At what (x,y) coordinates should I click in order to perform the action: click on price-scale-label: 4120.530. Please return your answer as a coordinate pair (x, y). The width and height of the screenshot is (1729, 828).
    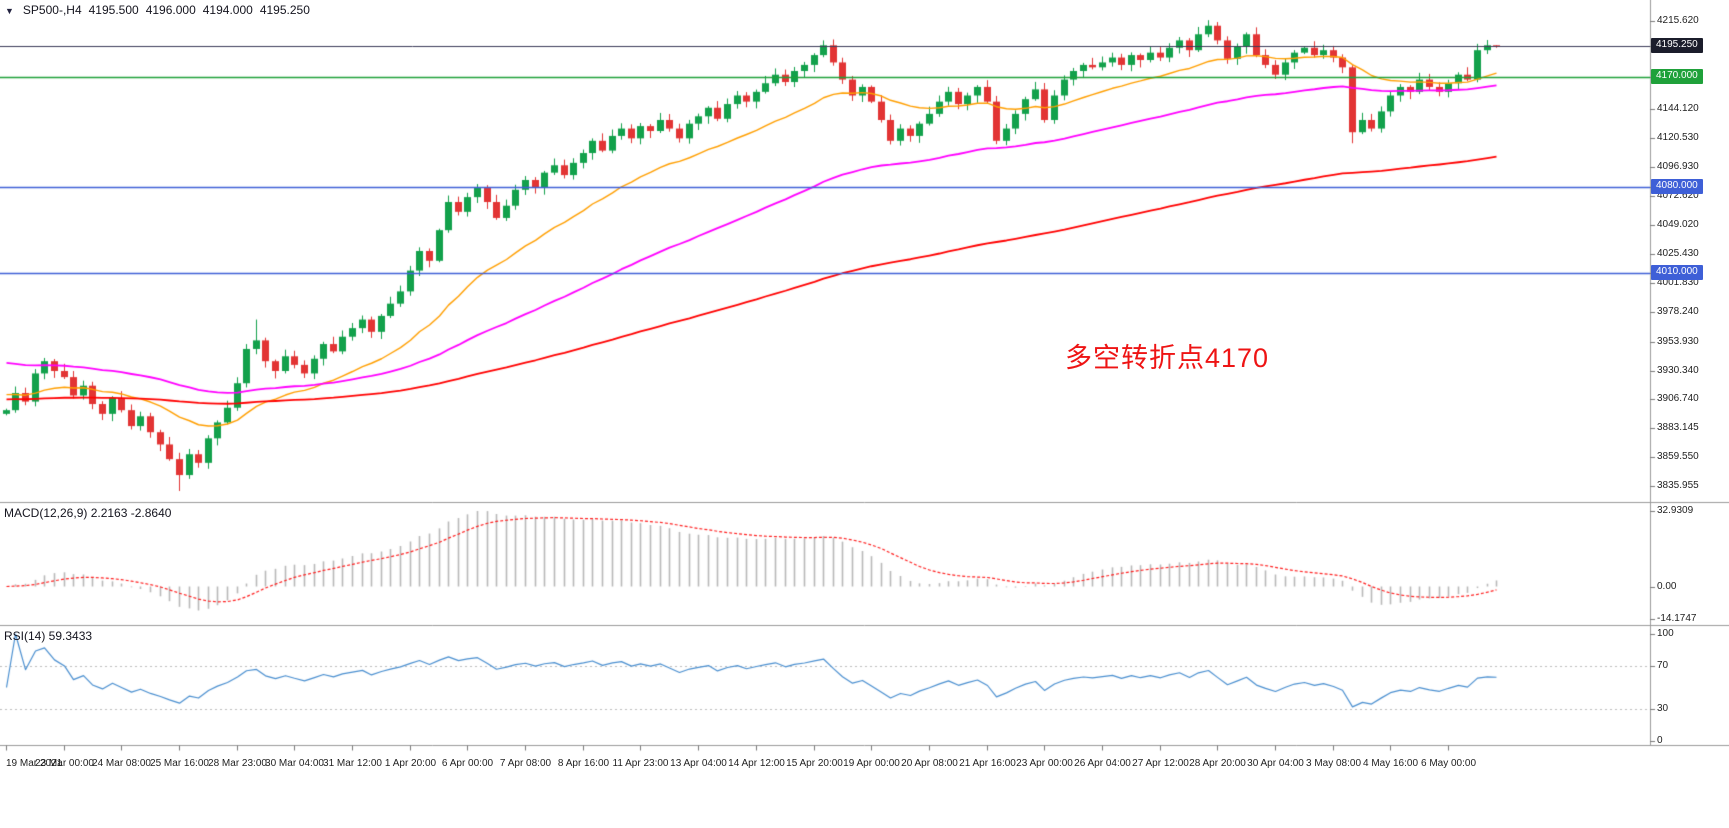
    Looking at the image, I should click on (1678, 137).